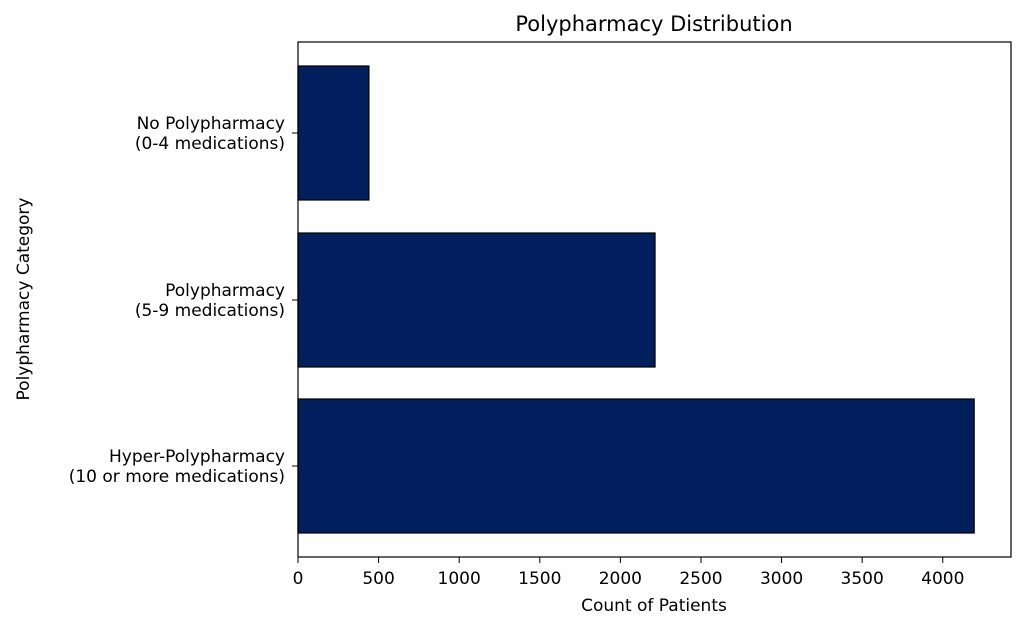 The width and height of the screenshot is (1024, 629). What do you see at coordinates (654, 606) in the screenshot?
I see `x-axis-title: Count of Patients` at bounding box center [654, 606].